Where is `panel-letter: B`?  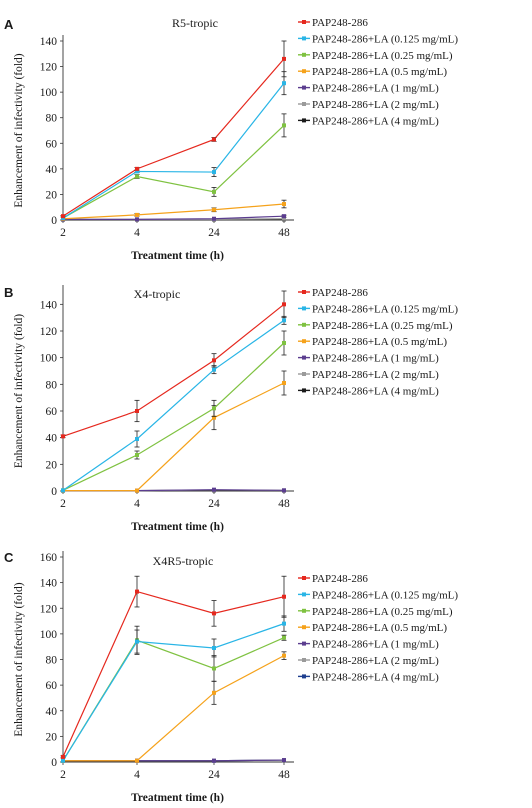
panel-letter: B is located at coordinates (8, 292).